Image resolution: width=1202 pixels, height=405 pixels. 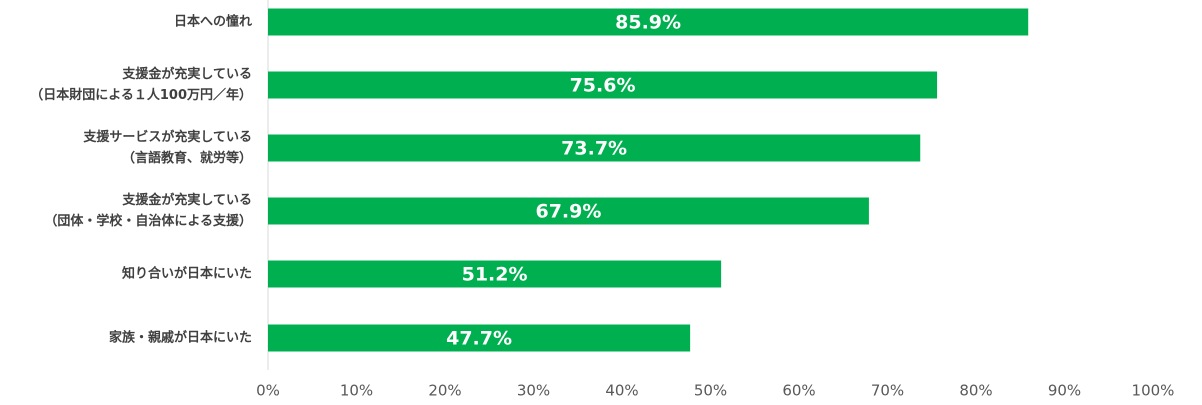 I want to click on data-label: 73.7%, so click(x=594, y=149).